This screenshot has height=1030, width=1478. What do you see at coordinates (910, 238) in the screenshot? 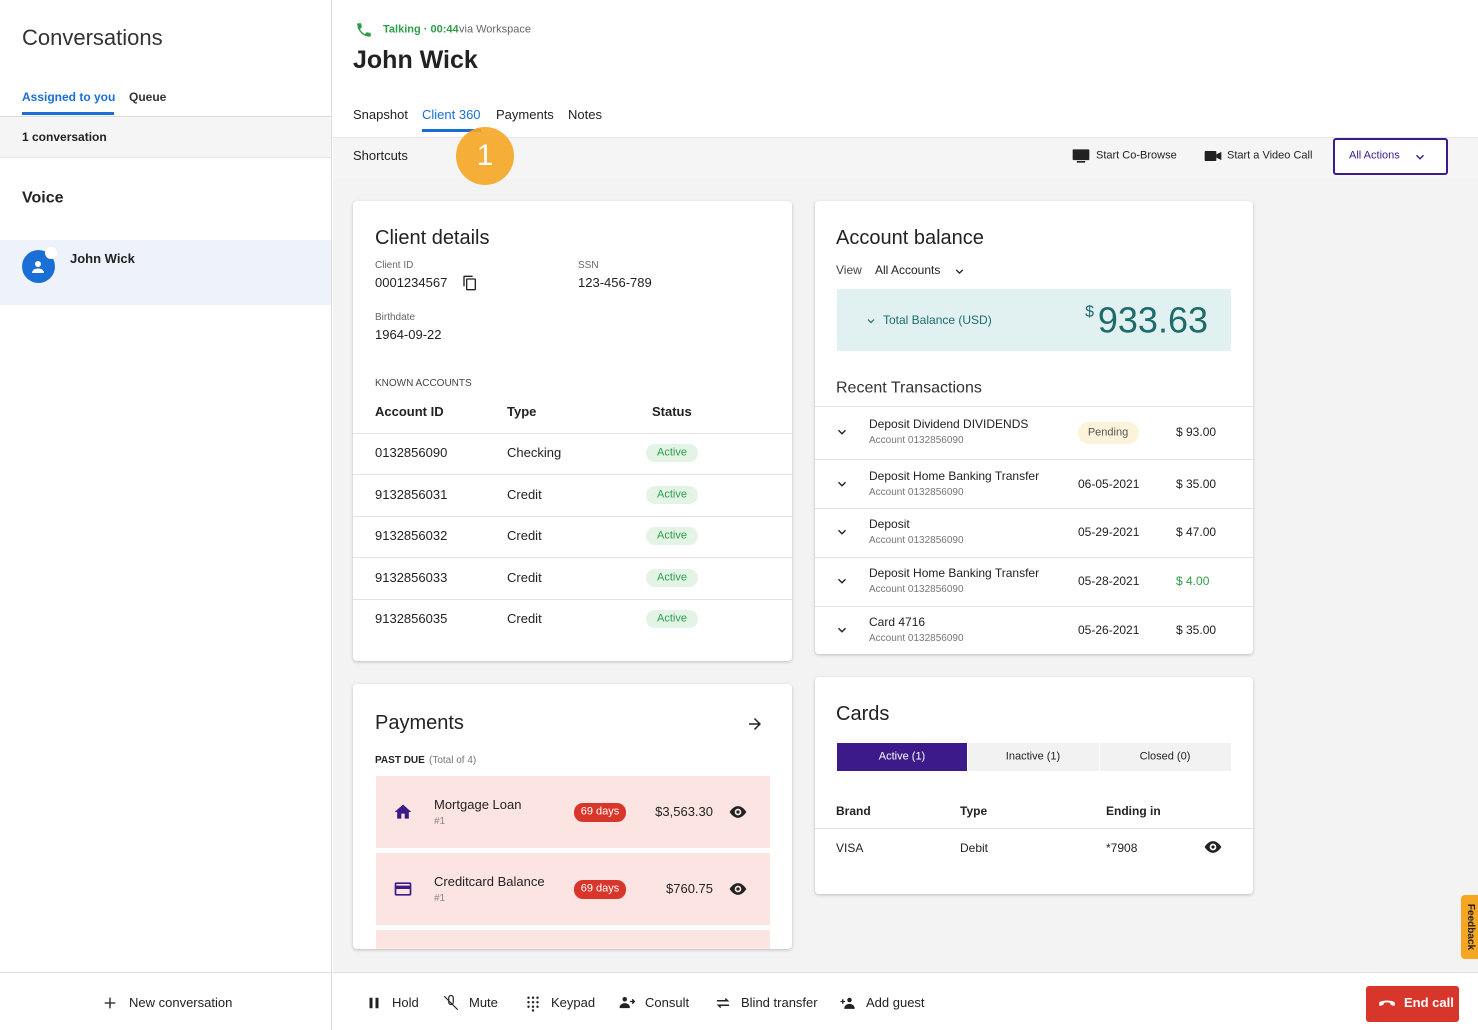
I see `card-title: Account balance` at bounding box center [910, 238].